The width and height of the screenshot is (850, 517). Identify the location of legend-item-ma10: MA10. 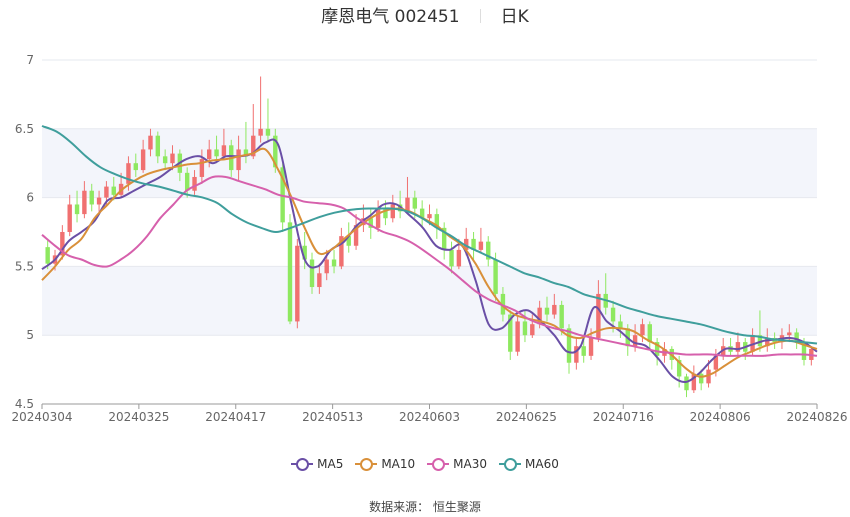
(385, 464).